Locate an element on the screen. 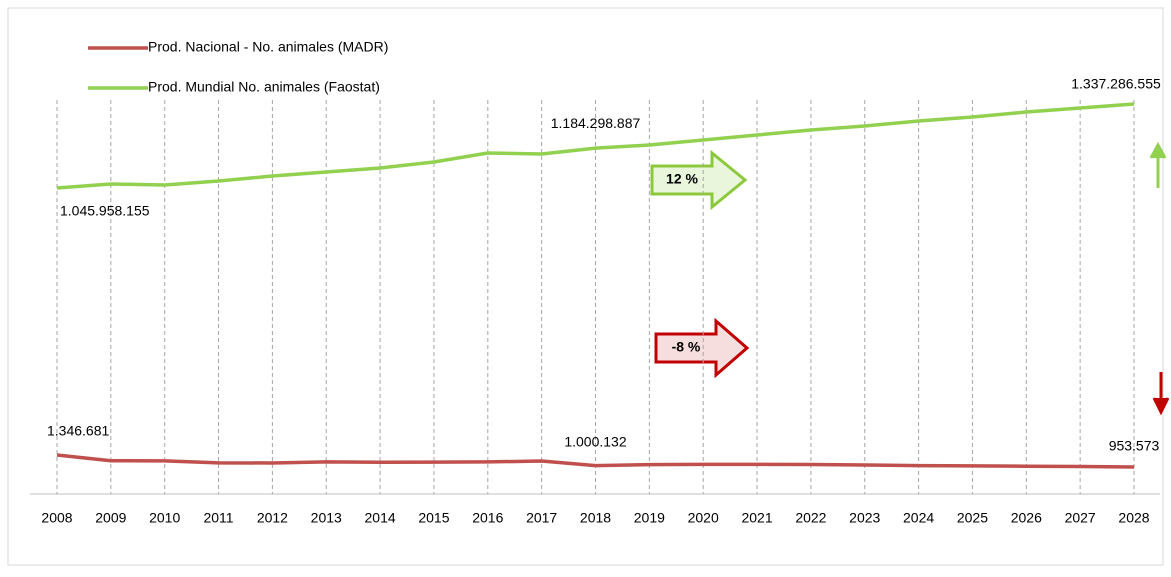  x-tick-label: 2024 is located at coordinates (918, 518).